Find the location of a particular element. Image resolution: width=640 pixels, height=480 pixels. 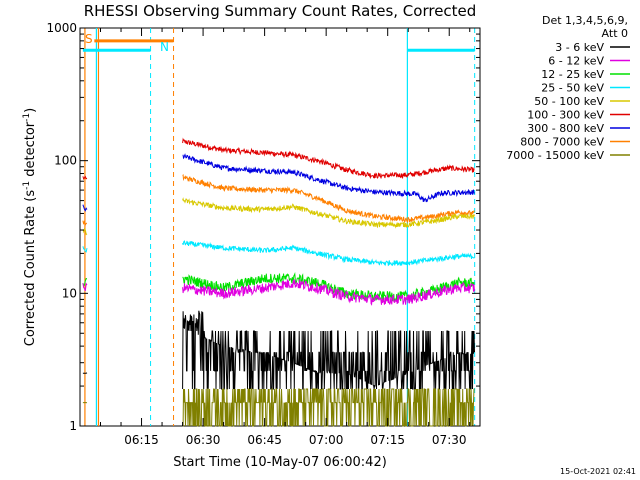

y-axis-label-part1: Corrected Count Rate (s is located at coordinates (30, 268).